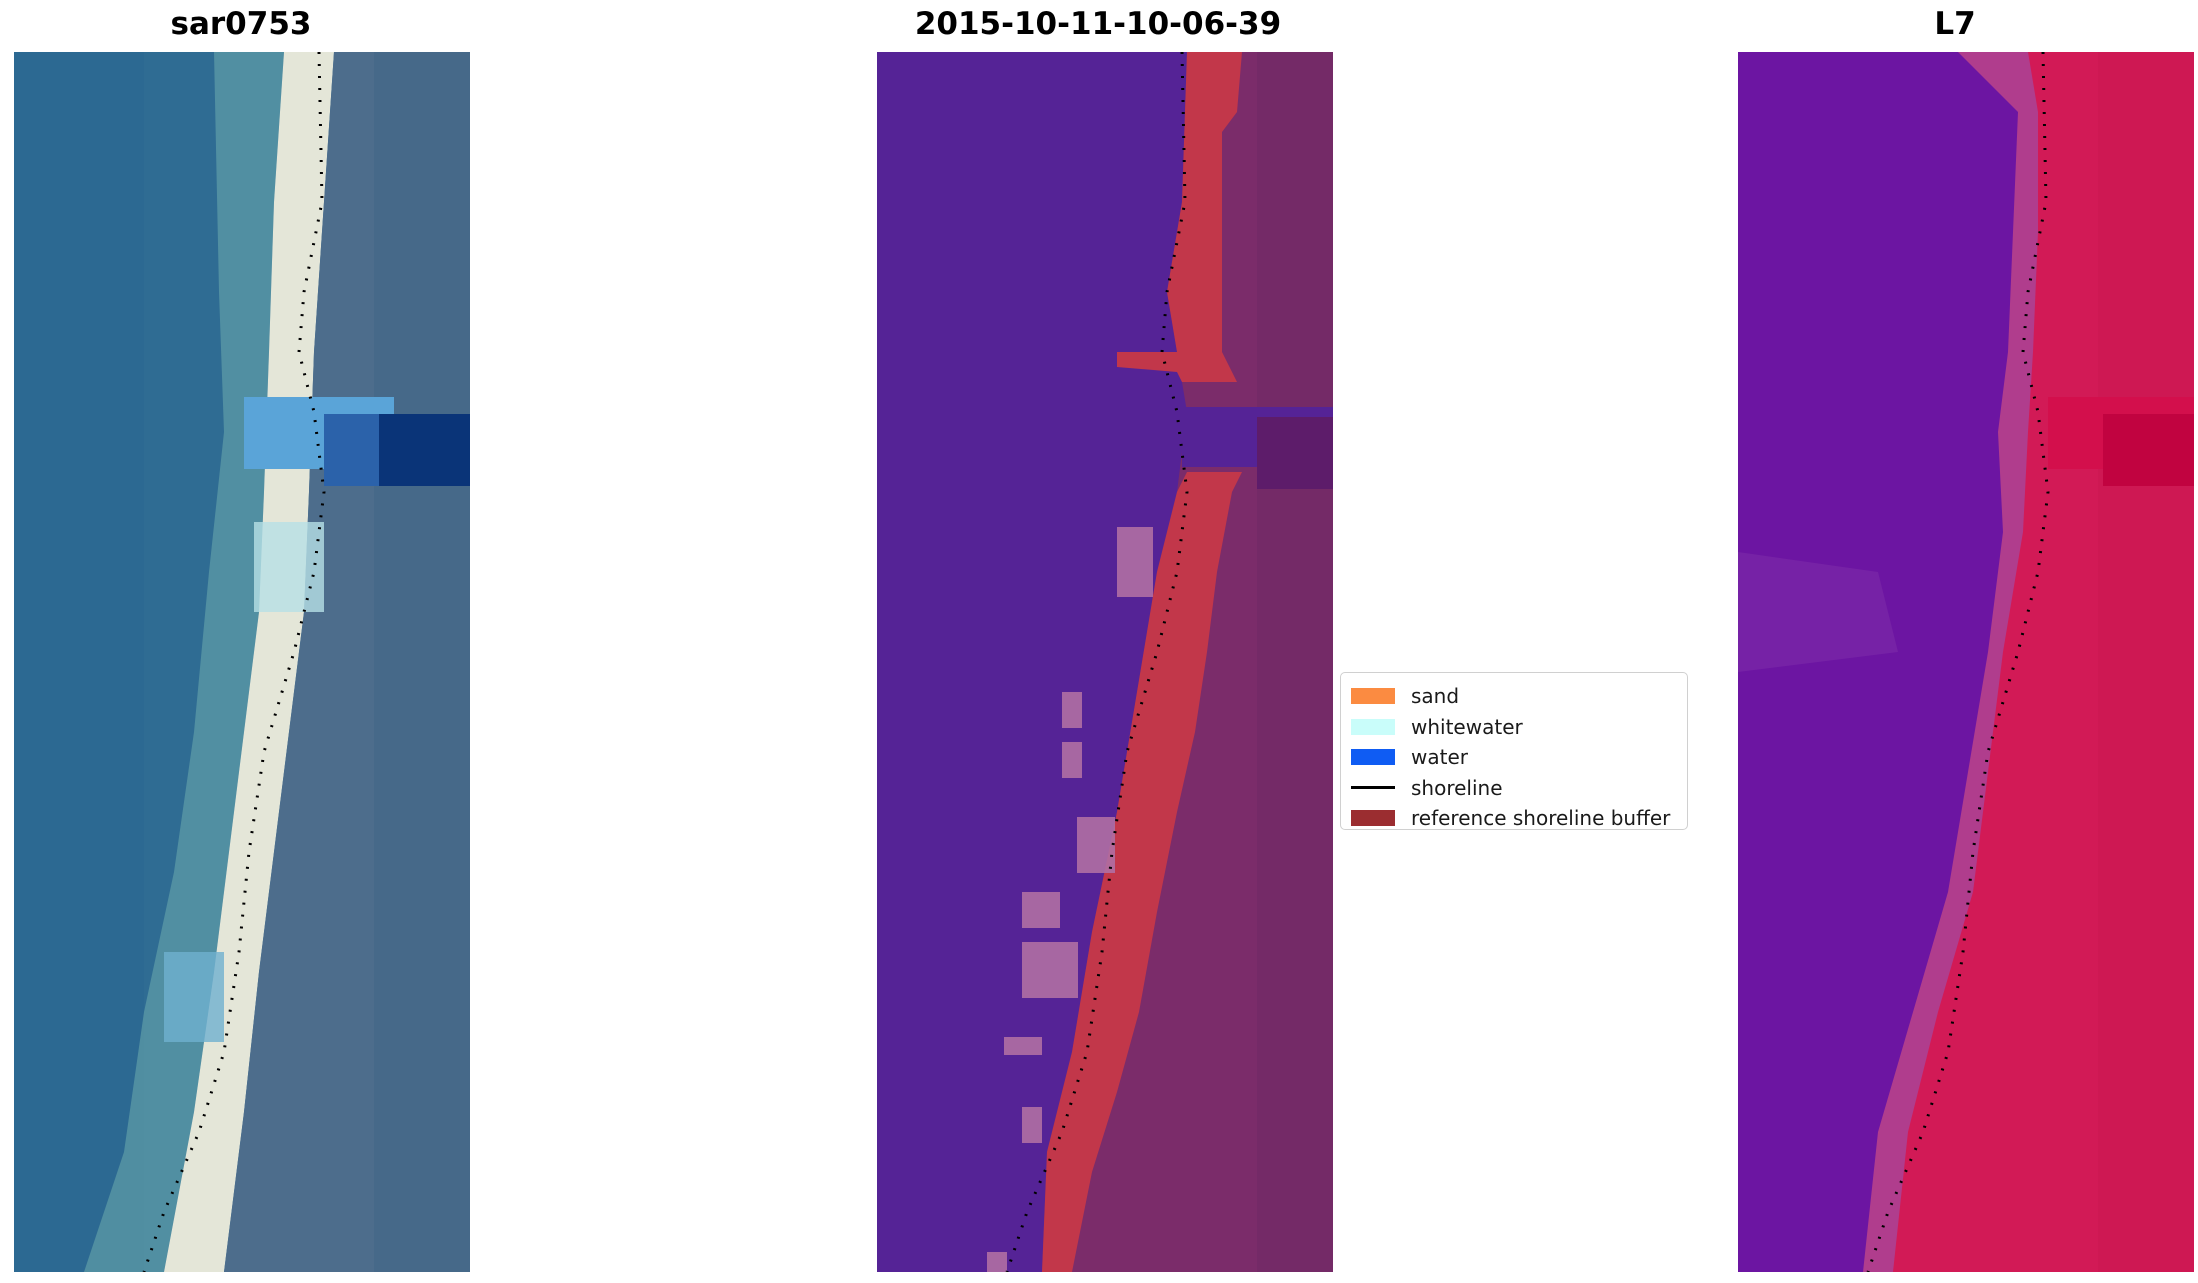  What do you see at coordinates (1373, 696) in the screenshot?
I see `sand-swatch` at bounding box center [1373, 696].